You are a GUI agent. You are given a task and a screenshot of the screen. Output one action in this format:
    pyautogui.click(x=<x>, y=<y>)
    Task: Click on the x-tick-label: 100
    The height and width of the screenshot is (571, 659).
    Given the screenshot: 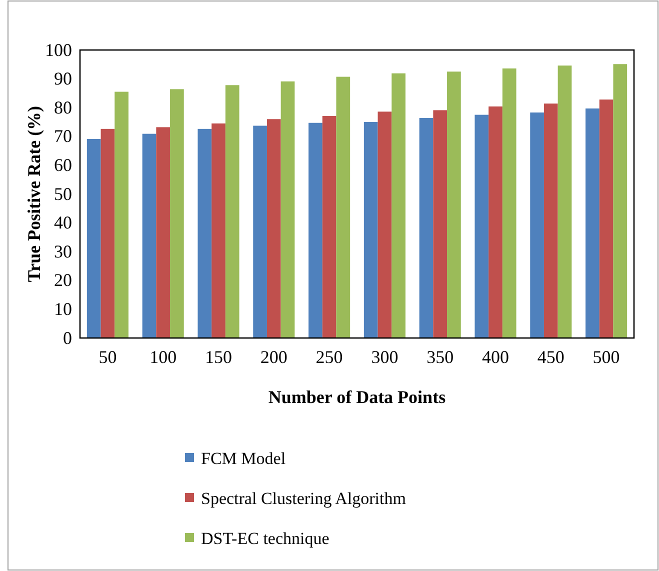 What is the action you would take?
    pyautogui.click(x=163, y=356)
    